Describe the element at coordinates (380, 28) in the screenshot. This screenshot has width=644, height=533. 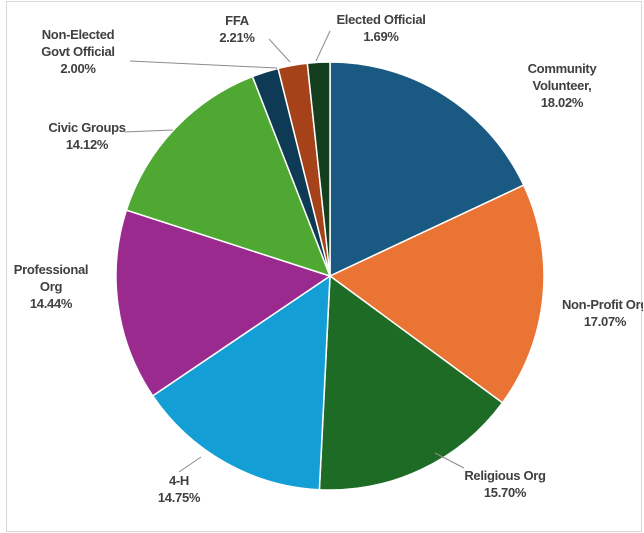
I see `data-label: Elected Official 1.69%` at that location.